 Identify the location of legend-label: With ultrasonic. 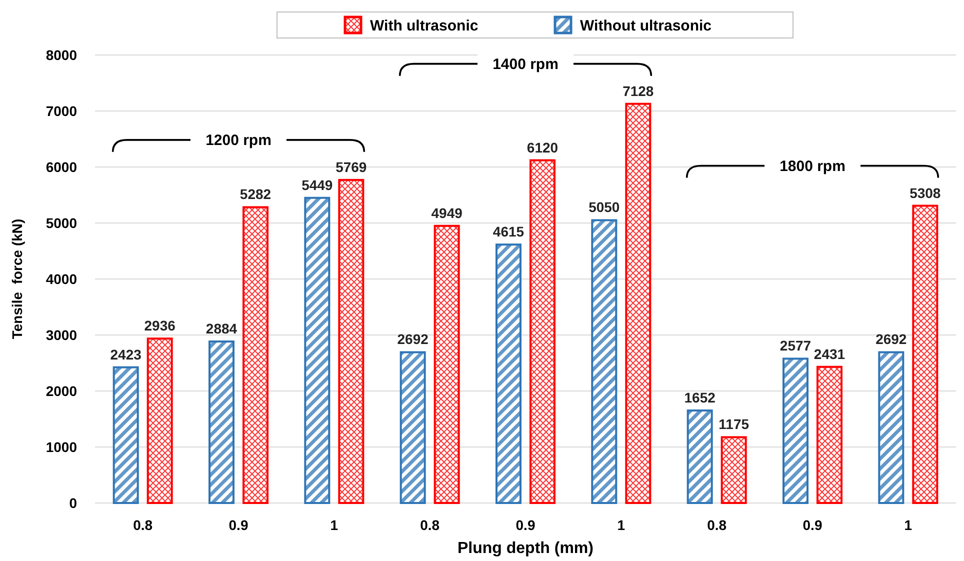
(424, 25).